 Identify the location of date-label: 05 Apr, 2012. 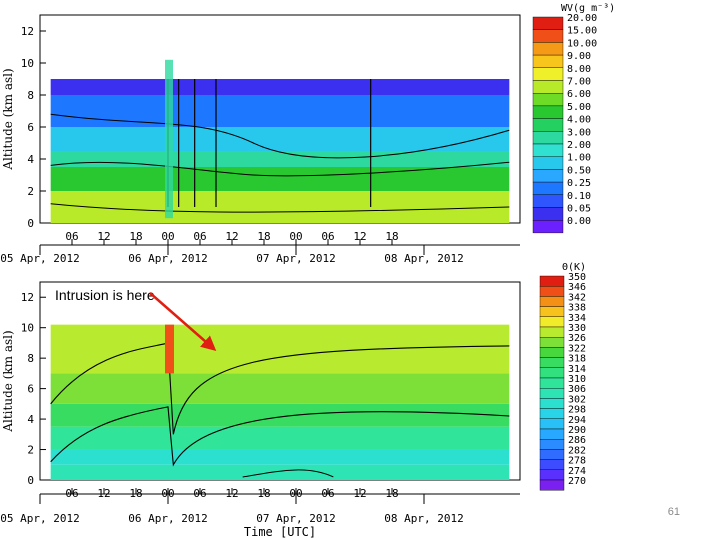
(39, 518).